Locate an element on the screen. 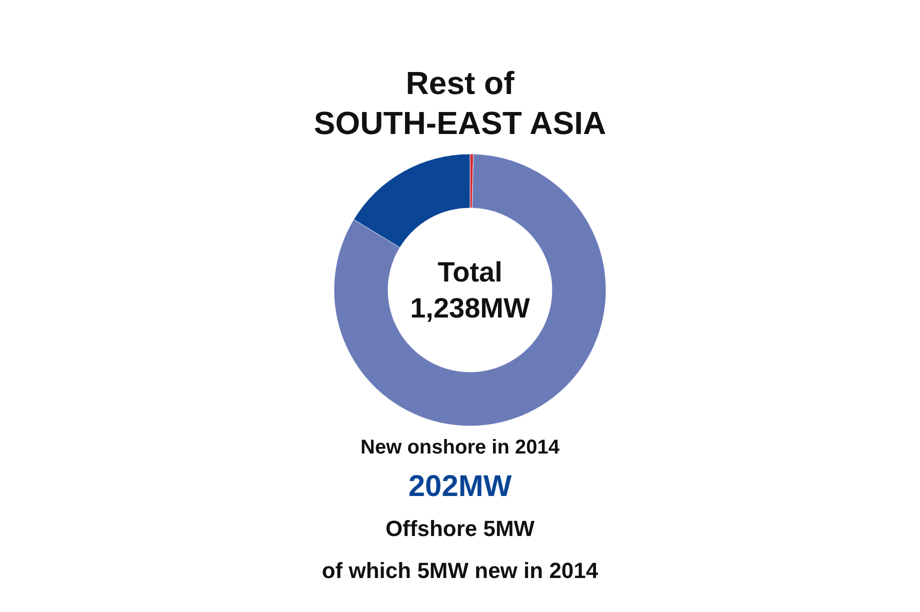  text: Offshore 5MW is located at coordinates (460, 528).